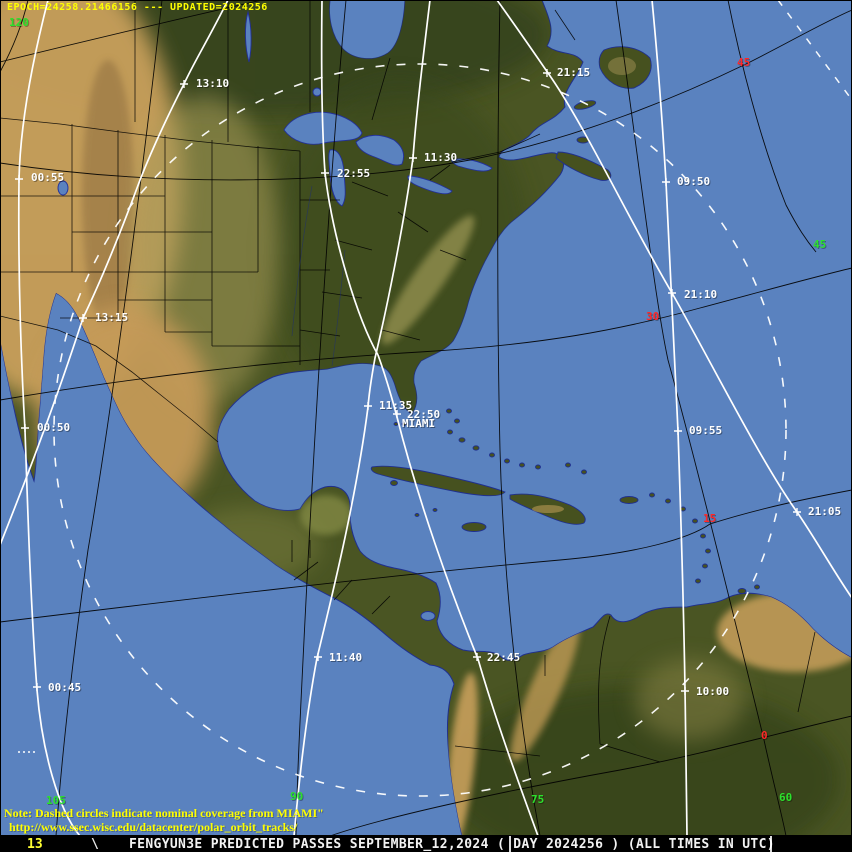 The width and height of the screenshot is (852, 852). Describe the element at coordinates (428, 616) in the screenshot. I see `lake-nicaragua` at that location.